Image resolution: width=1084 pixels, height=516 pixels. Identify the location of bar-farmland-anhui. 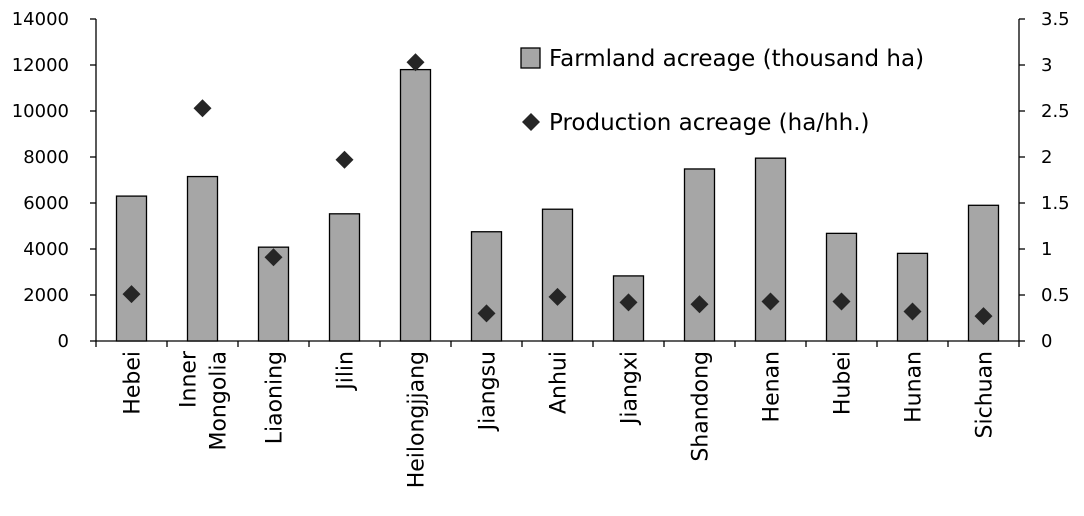
(557, 275).